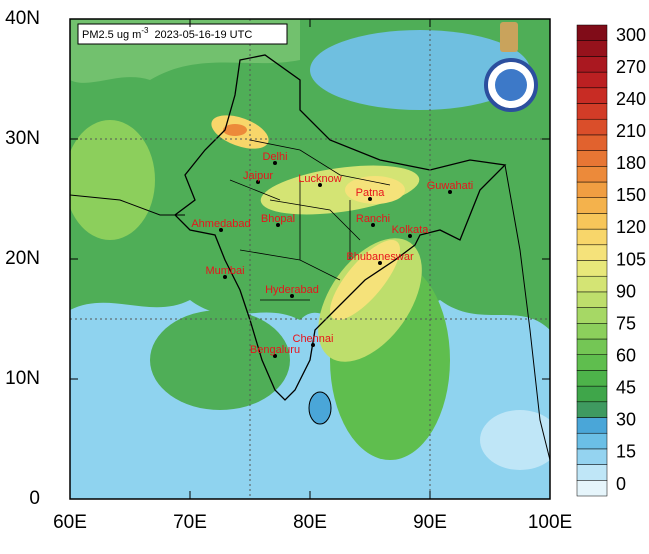  What do you see at coordinates (631, 227) in the screenshot?
I see `colorbar-label: 120` at bounding box center [631, 227].